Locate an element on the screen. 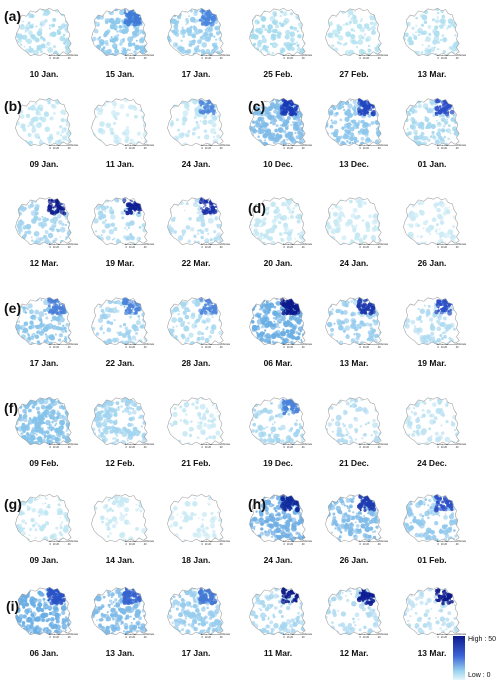 The width and height of the screenshot is (500, 687). panel-letter: (e) is located at coordinates (13, 308).